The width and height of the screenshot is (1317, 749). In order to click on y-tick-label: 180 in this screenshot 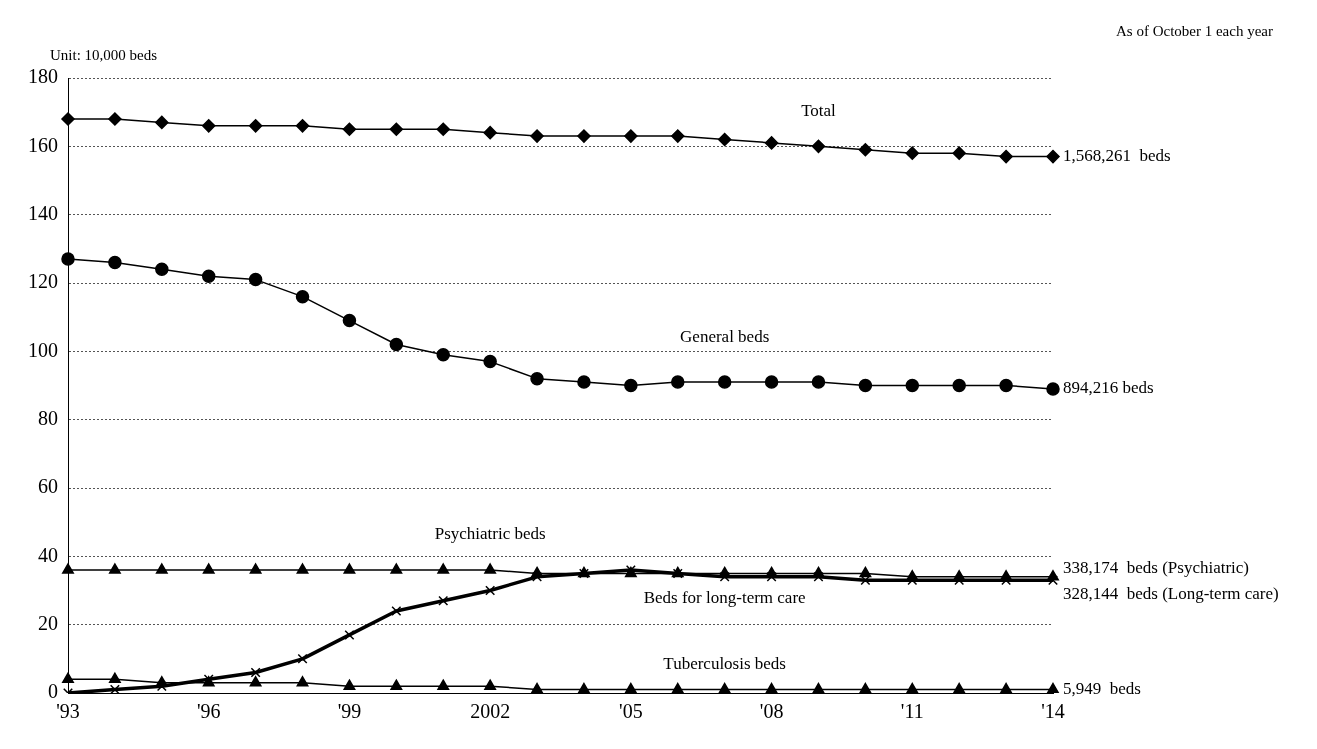, I will do `click(43, 76)`.